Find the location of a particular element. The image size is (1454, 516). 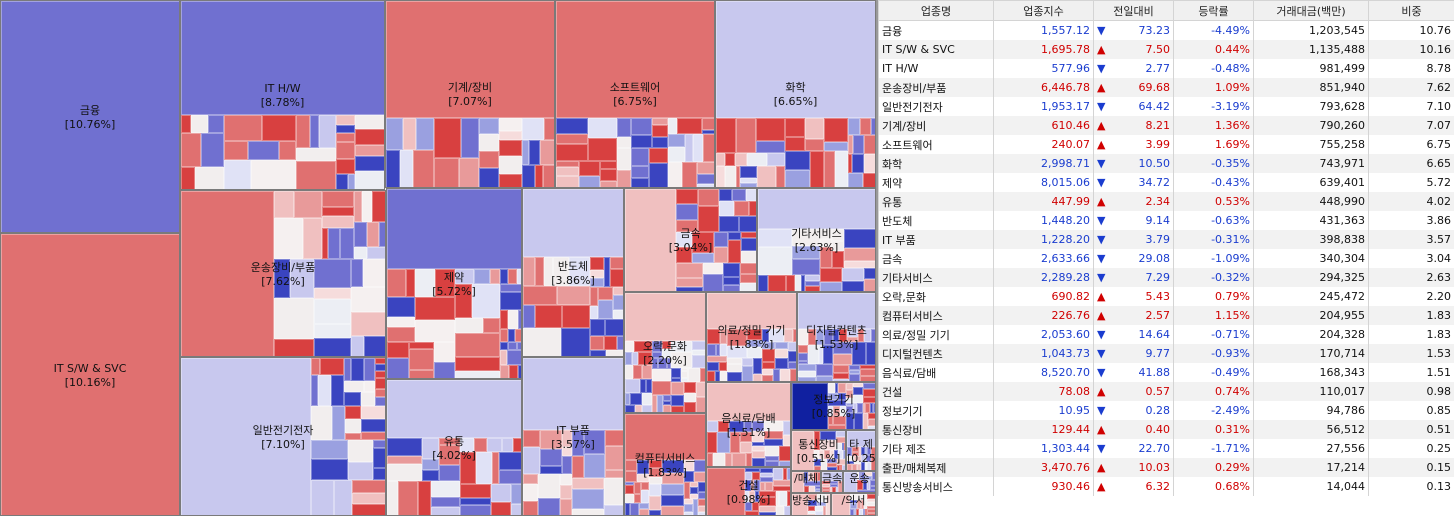

sector-name-cell: 정보기기 is located at coordinates (936, 410).